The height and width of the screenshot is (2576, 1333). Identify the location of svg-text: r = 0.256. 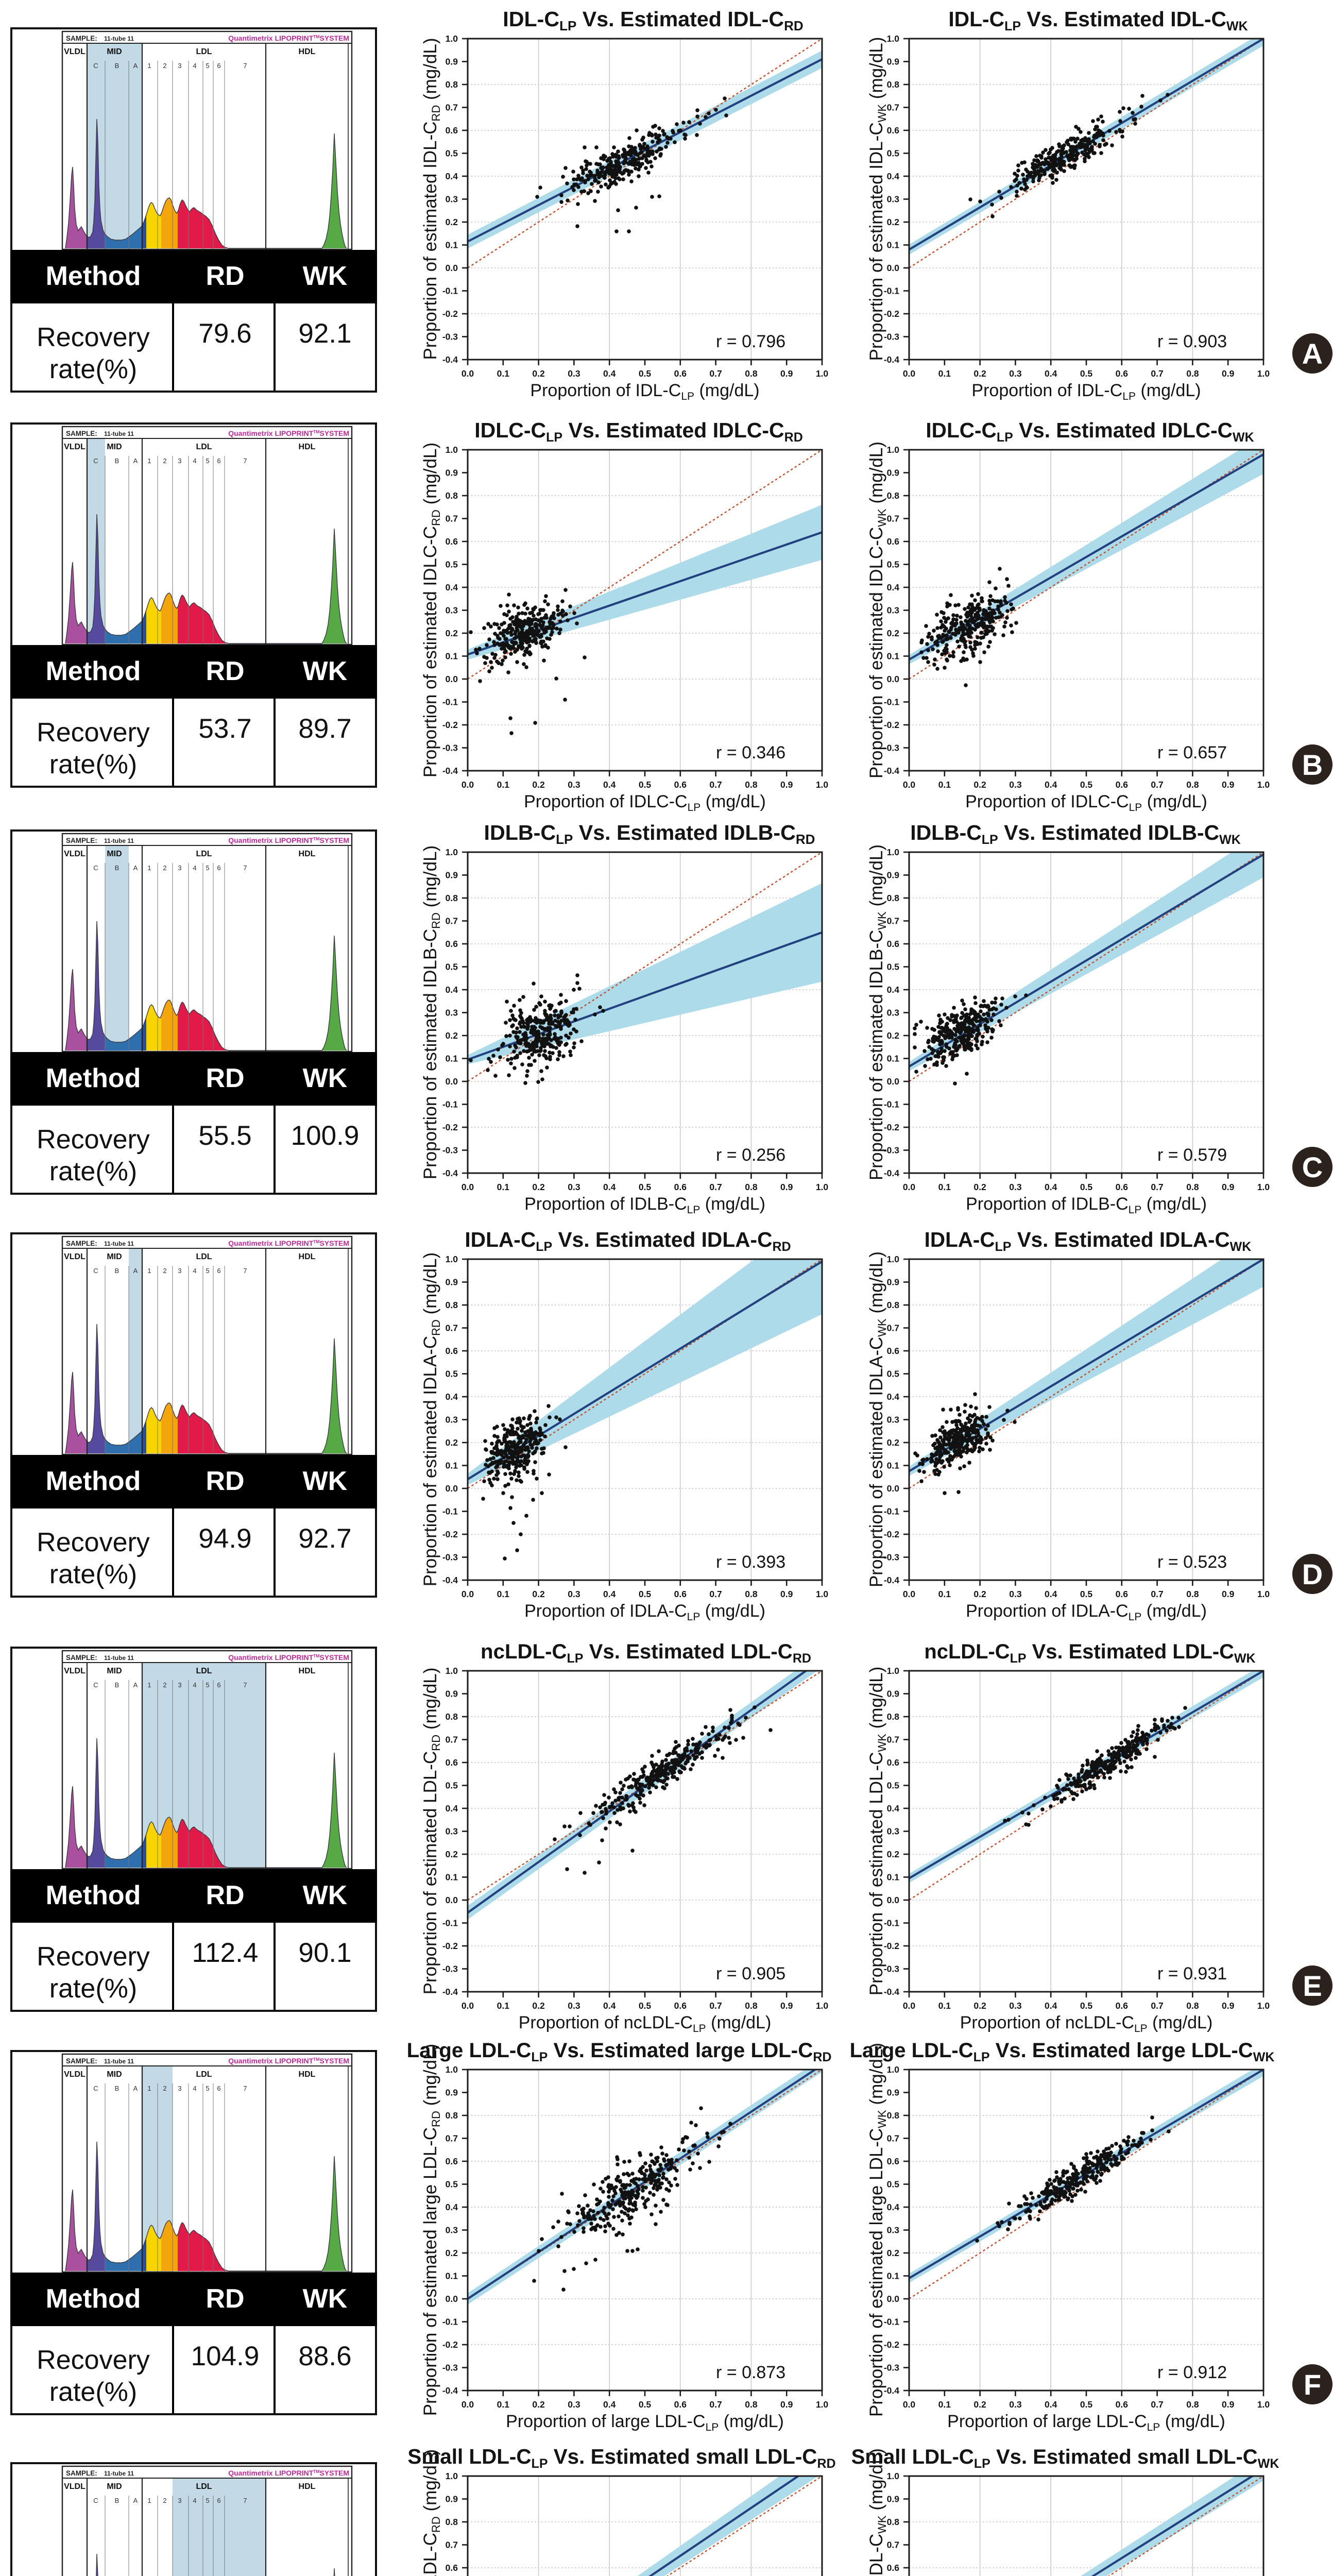
(750, 1155).